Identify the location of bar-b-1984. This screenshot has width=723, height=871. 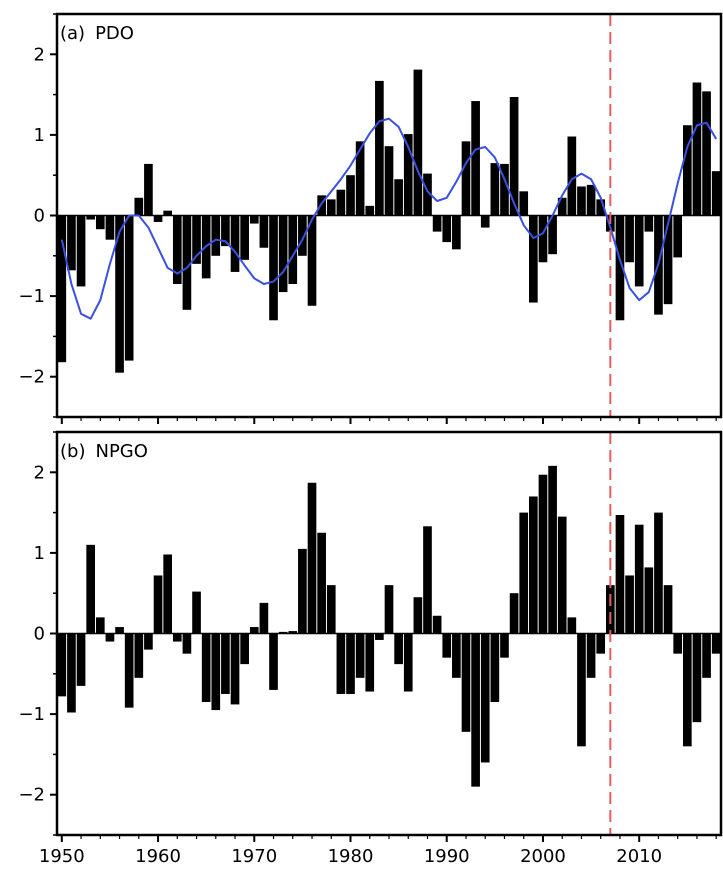
(389, 609).